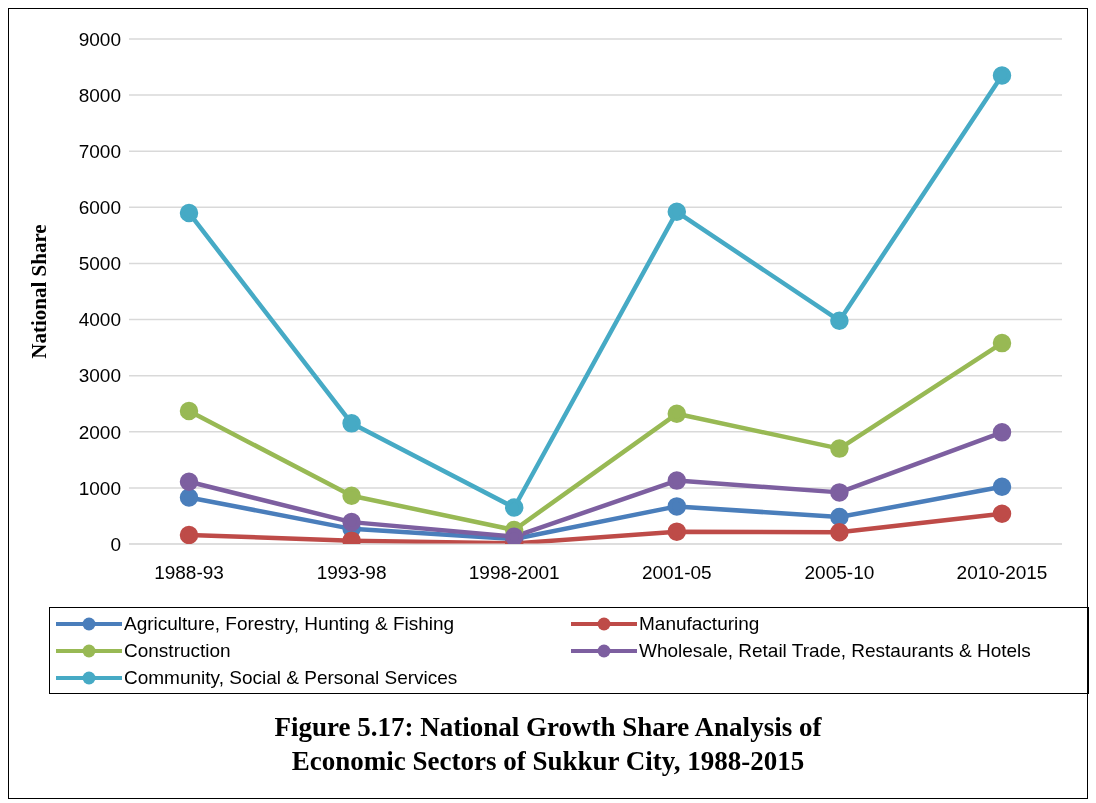  What do you see at coordinates (99, 39) in the screenshot?
I see `y-tick-label: 9000` at bounding box center [99, 39].